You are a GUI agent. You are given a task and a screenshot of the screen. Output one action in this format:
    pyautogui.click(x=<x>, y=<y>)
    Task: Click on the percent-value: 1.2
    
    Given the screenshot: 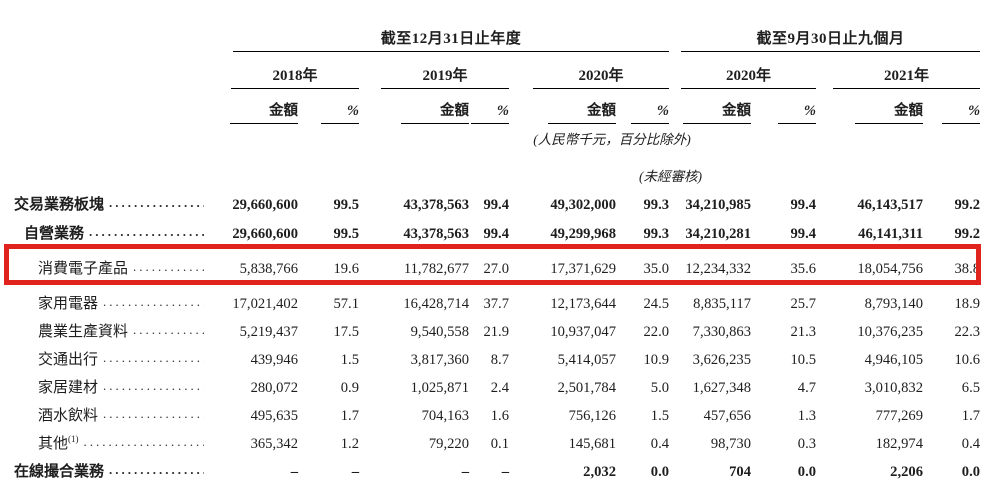 What is the action you would take?
    pyautogui.click(x=349, y=443)
    